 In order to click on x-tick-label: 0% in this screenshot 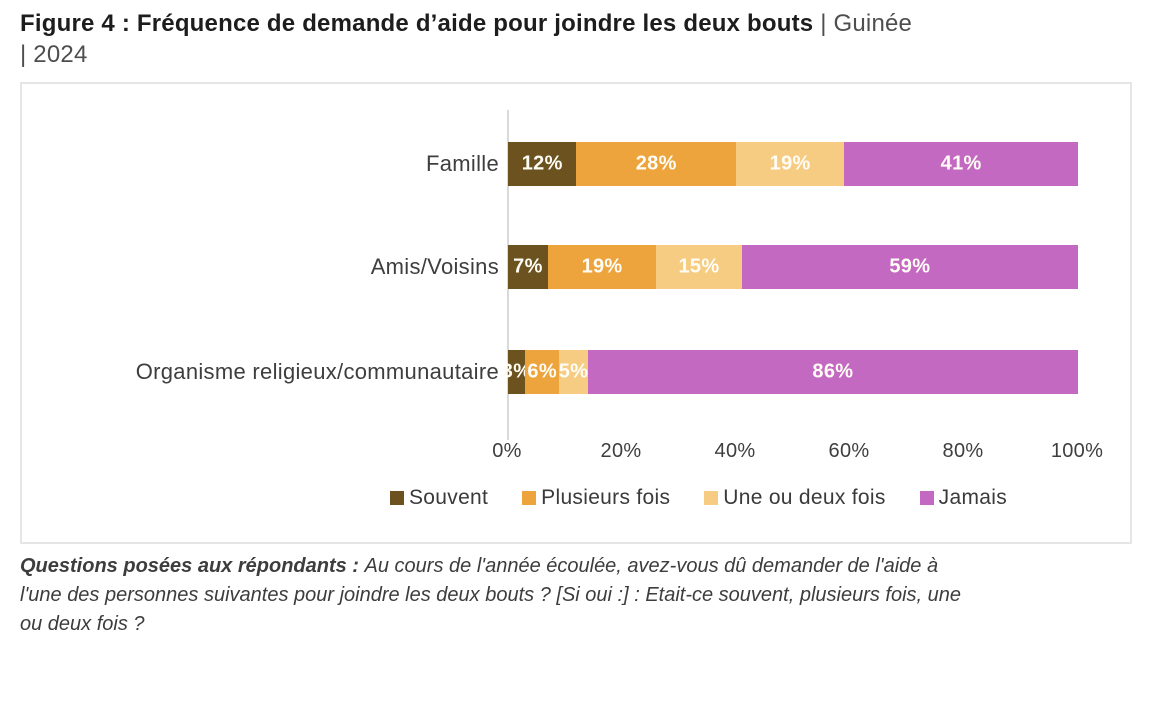, I will do `click(507, 451)`.